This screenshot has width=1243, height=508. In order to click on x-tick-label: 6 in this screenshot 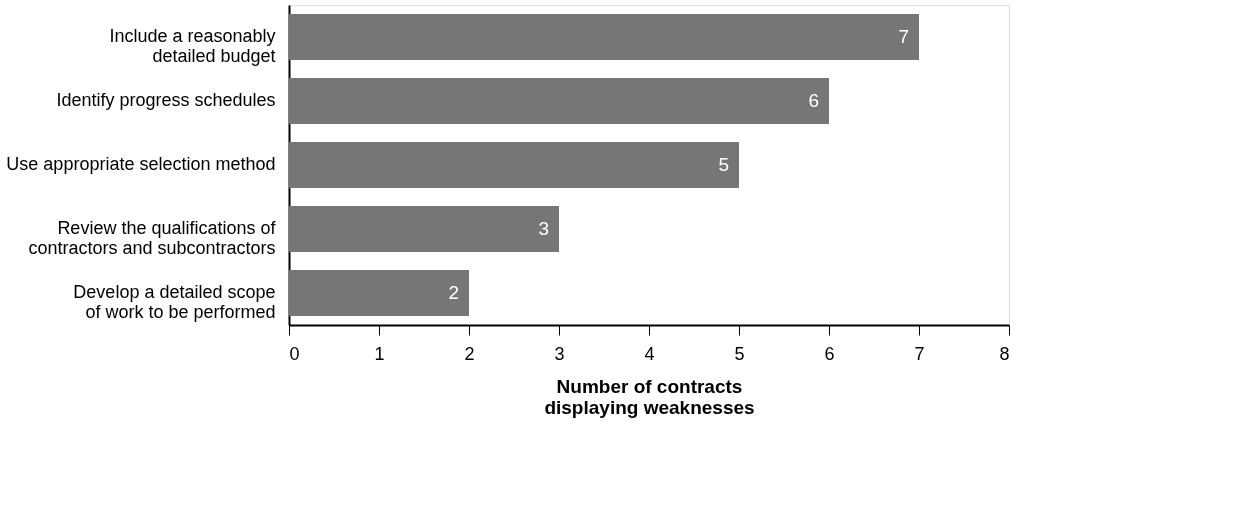, I will do `click(829, 353)`.